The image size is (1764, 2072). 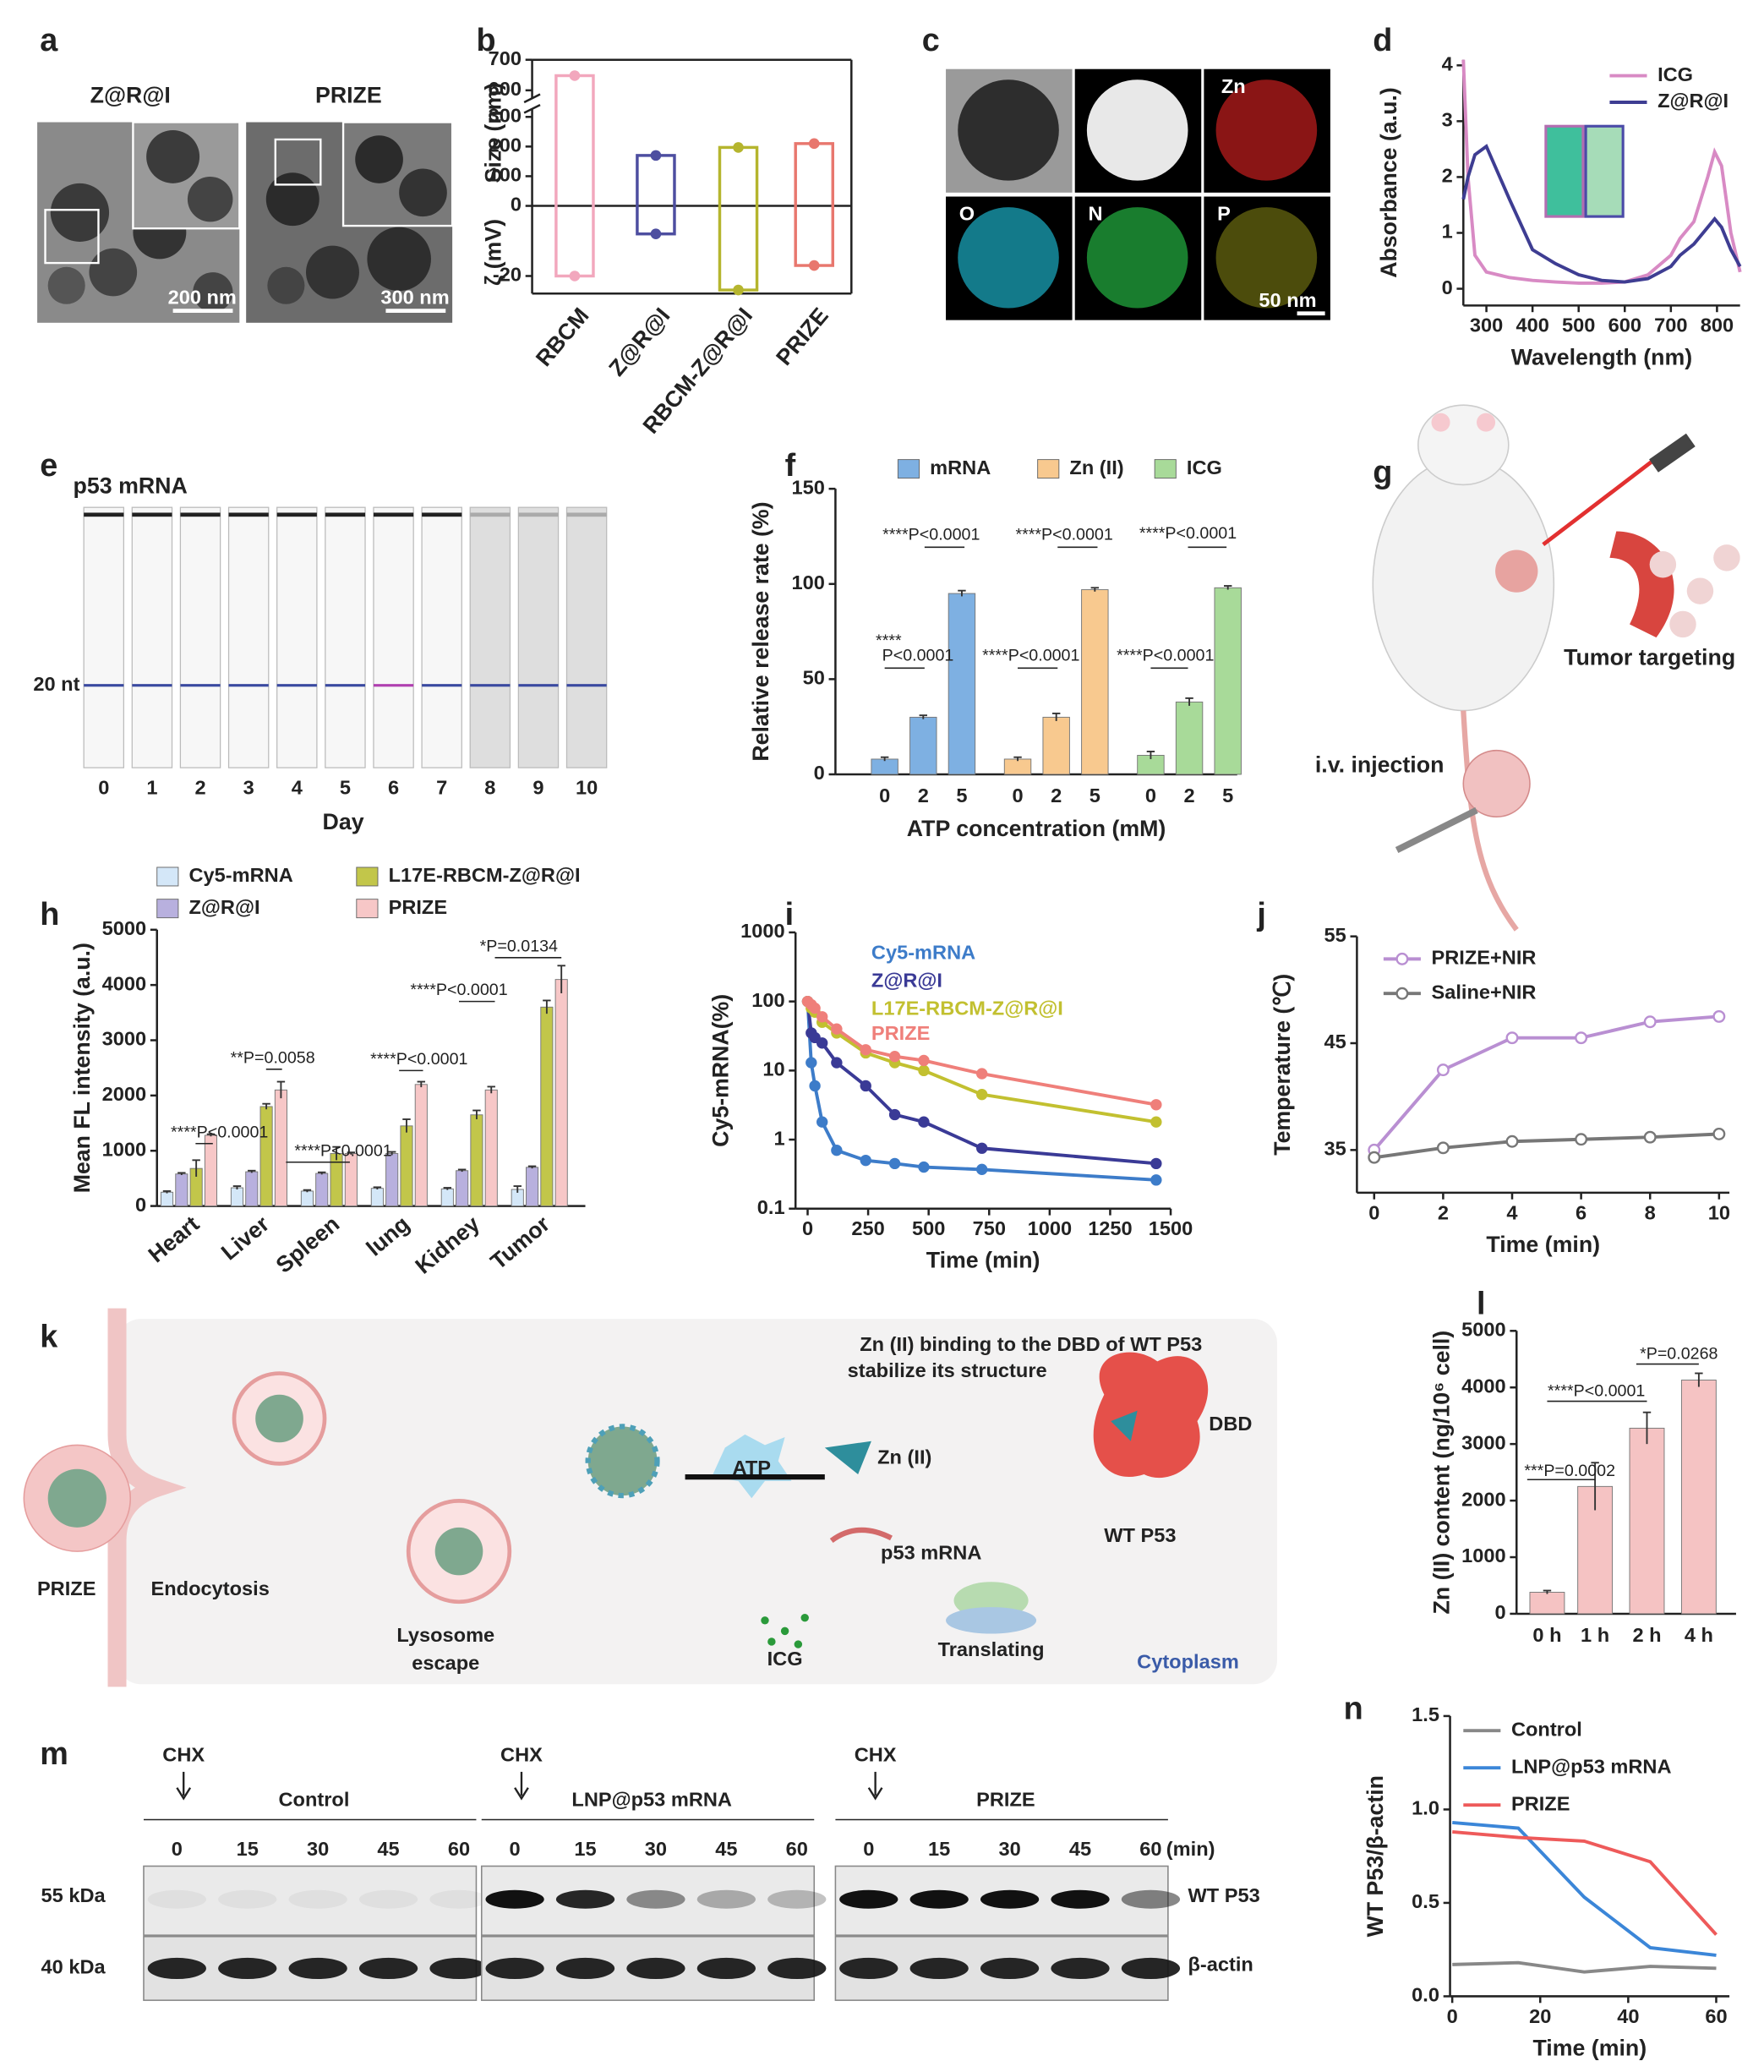 What do you see at coordinates (1171, 1228) in the screenshot?
I see `x-tick-label: 1500` at bounding box center [1171, 1228].